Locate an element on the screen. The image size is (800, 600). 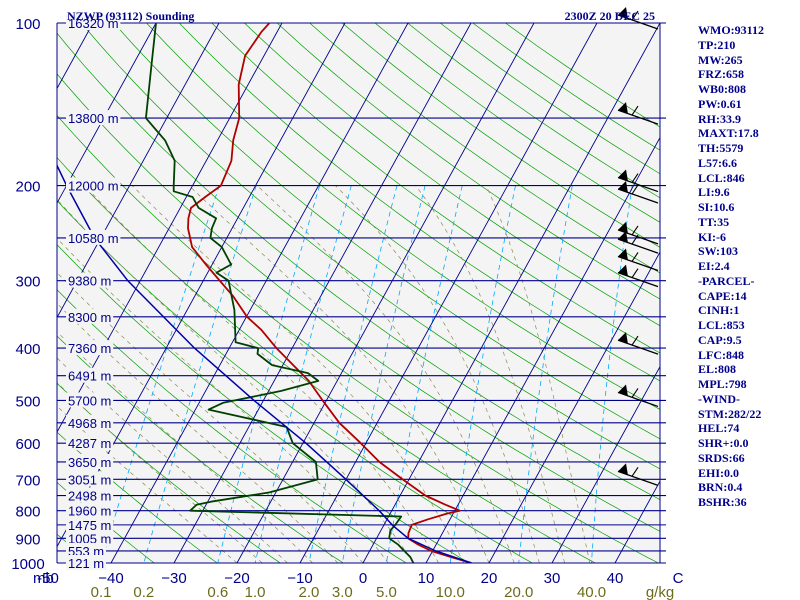
index-line: LFC:848 is located at coordinates (721, 354).